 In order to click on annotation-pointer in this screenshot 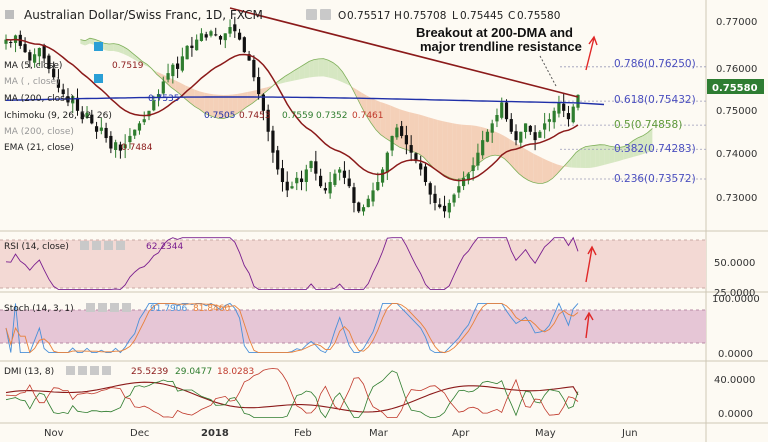, I will do `click(548, 71)`.